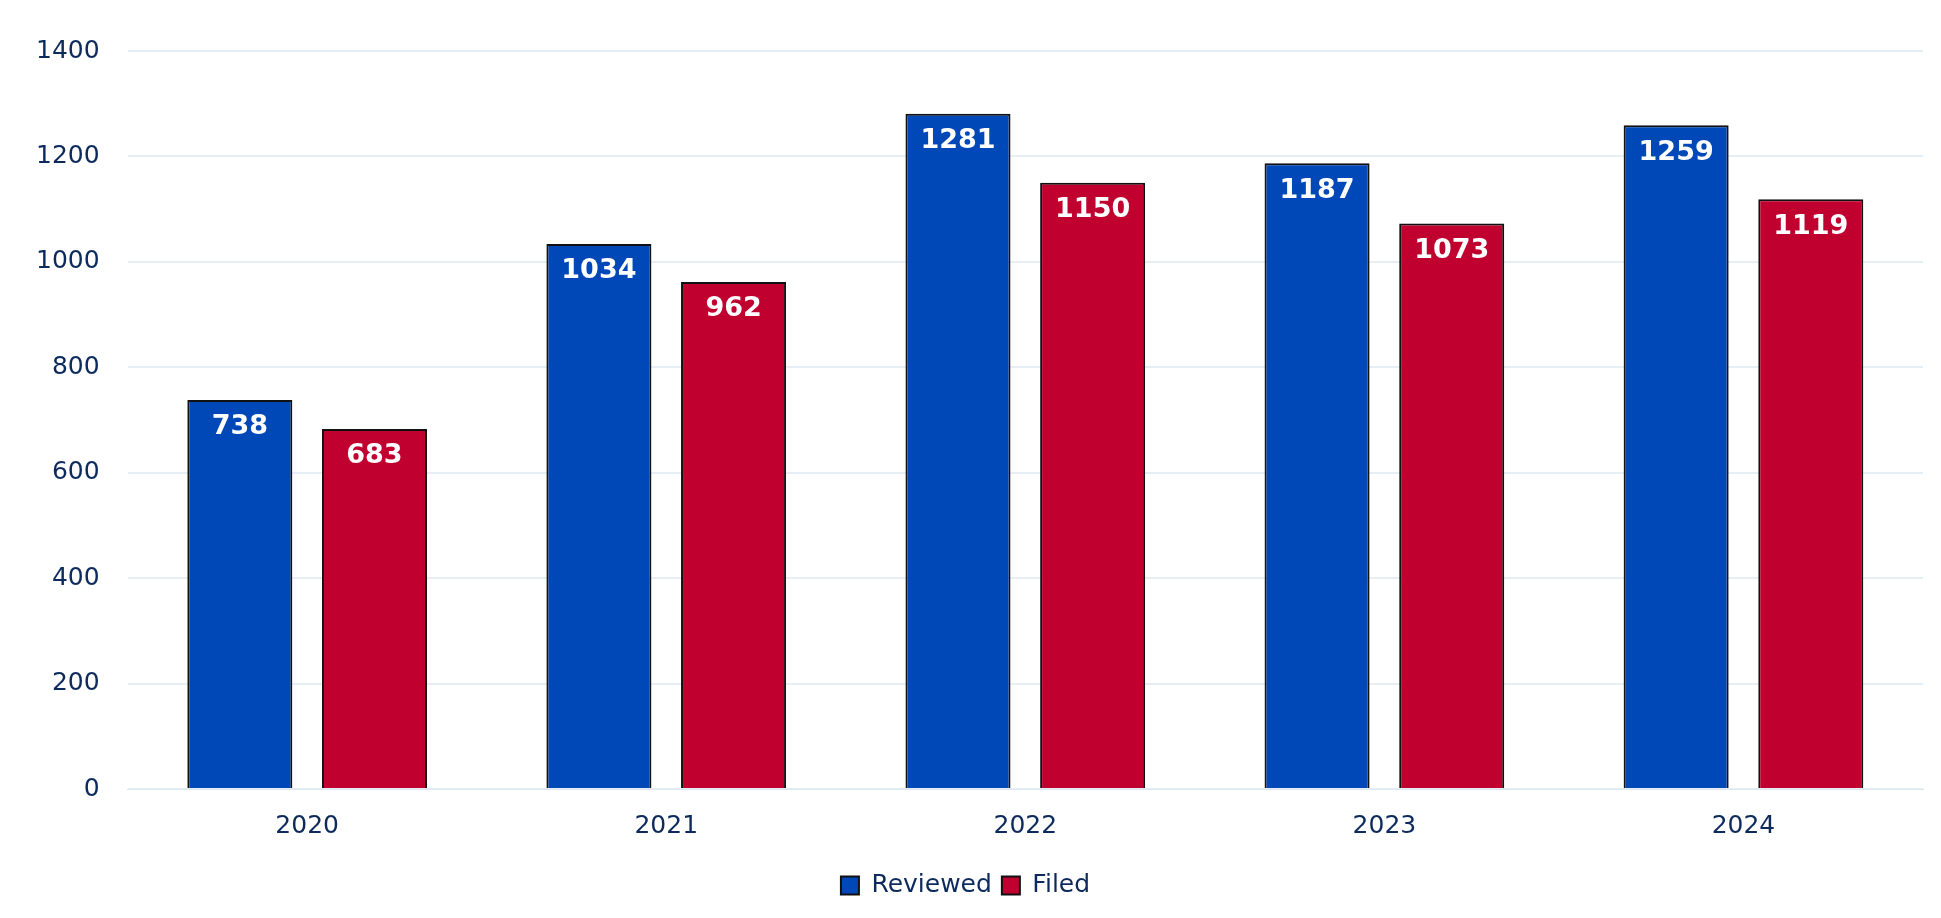 This screenshot has width=1941, height=918. I want to click on data-label: 1281, so click(958, 139).